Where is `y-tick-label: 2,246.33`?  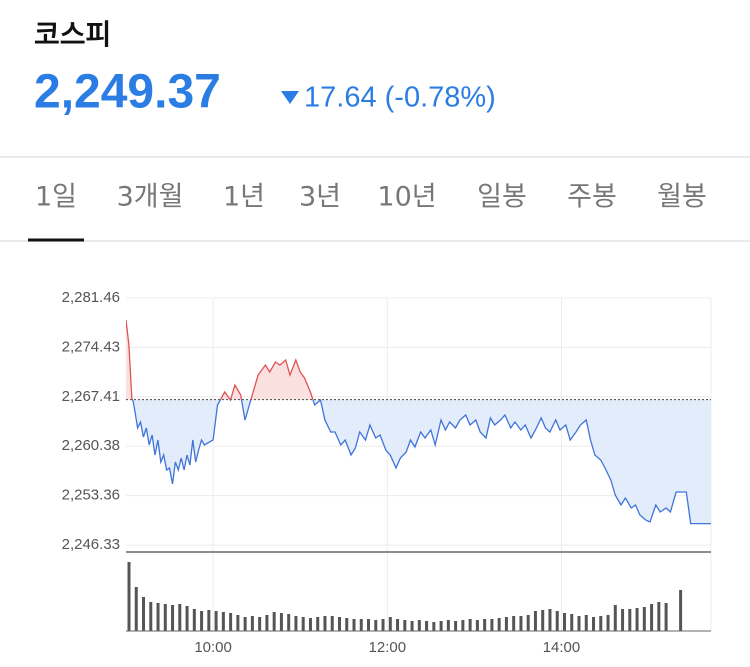 y-tick-label: 2,246.33 is located at coordinates (91, 544).